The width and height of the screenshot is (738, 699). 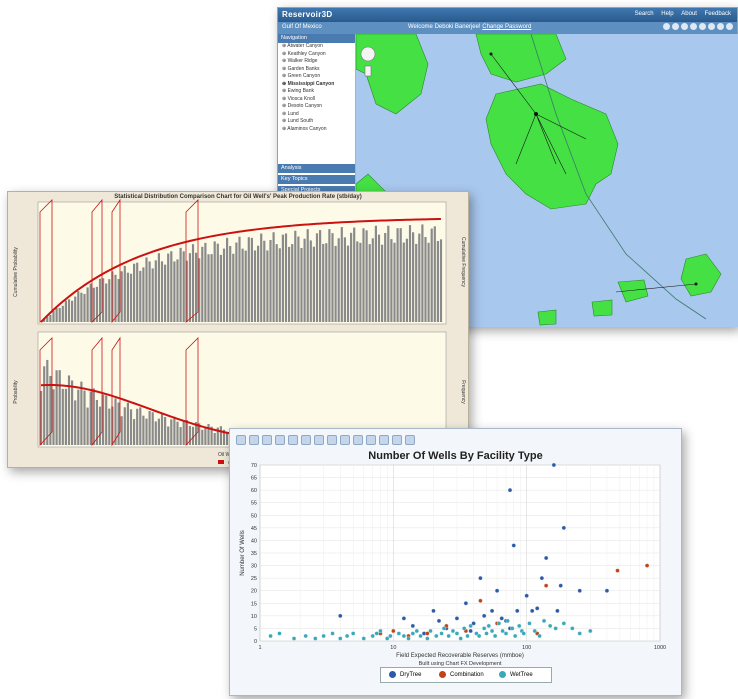 I want to click on menu-search: Search, so click(x=644, y=14).